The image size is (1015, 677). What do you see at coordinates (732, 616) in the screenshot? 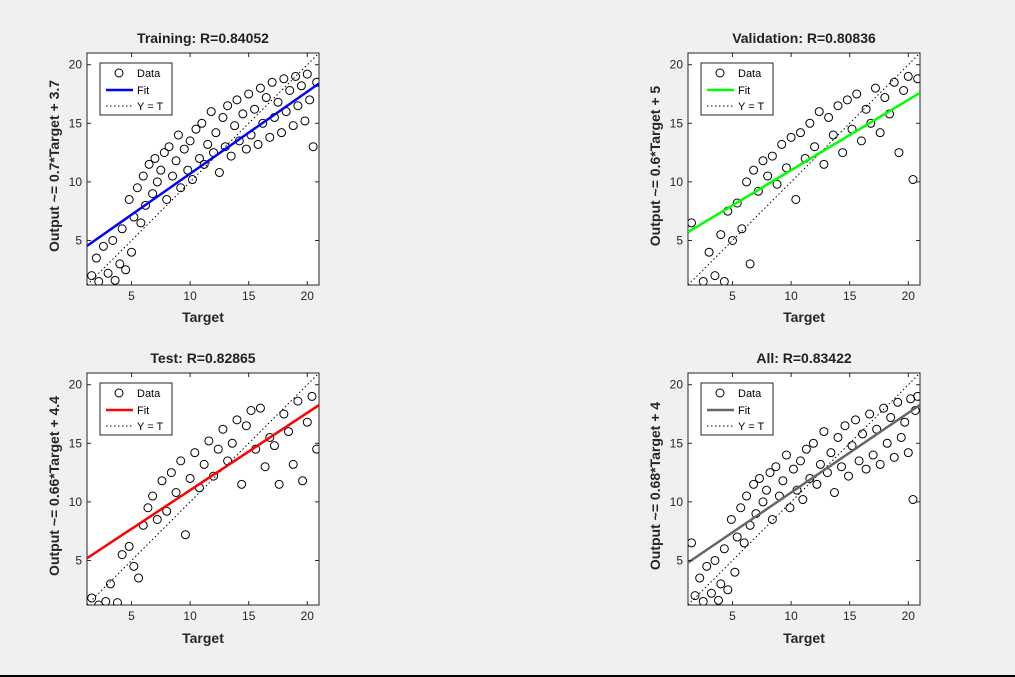
I see `x-tick-label: 5` at bounding box center [732, 616].